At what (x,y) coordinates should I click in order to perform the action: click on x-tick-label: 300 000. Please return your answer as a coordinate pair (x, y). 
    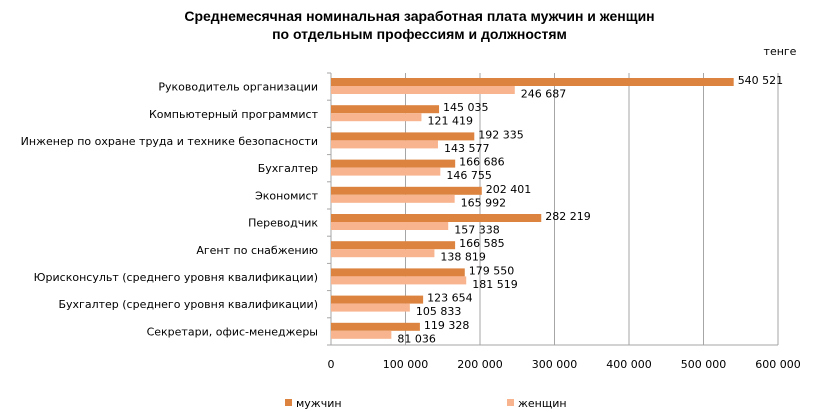
    Looking at the image, I should click on (555, 364).